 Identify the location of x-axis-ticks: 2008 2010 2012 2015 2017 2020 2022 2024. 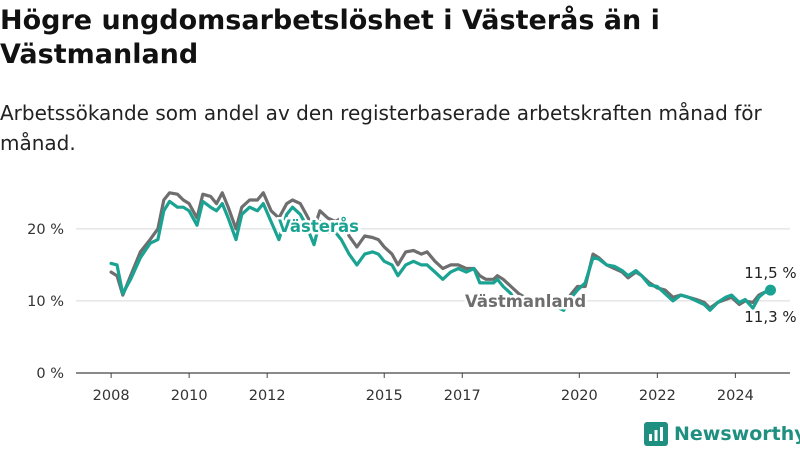
(423, 388).